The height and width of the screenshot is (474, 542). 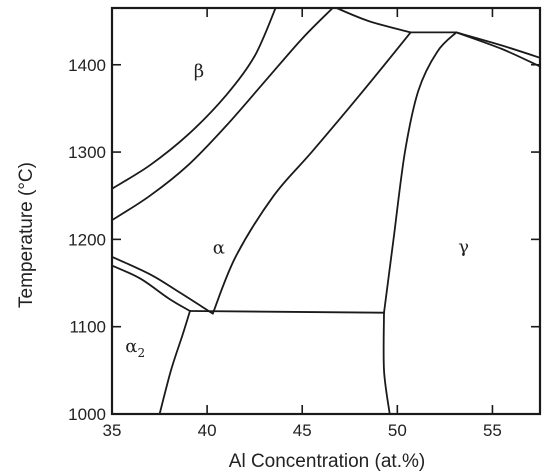 I want to click on y-axis-title: Temperature (°C), so click(x=26, y=235).